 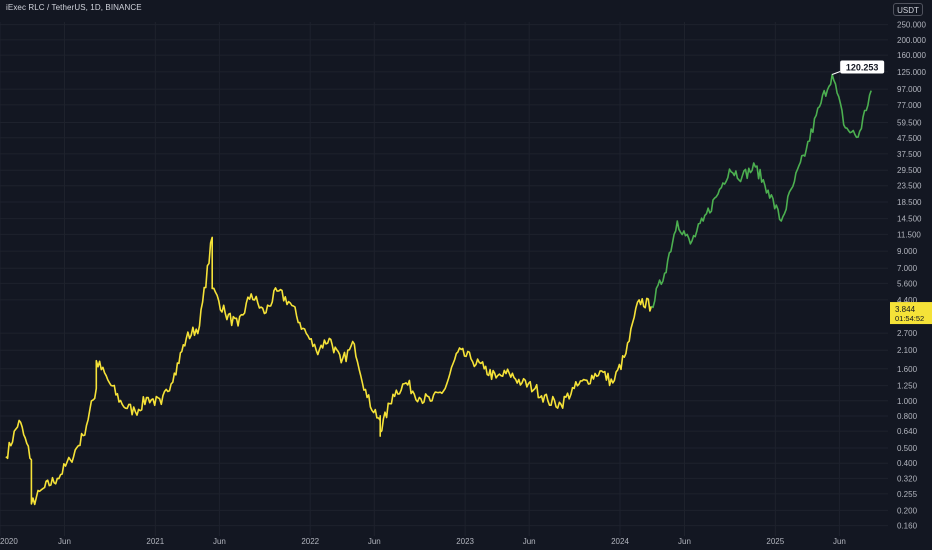 What do you see at coordinates (908, 9) in the screenshot?
I see `currency-button: USDT` at bounding box center [908, 9].